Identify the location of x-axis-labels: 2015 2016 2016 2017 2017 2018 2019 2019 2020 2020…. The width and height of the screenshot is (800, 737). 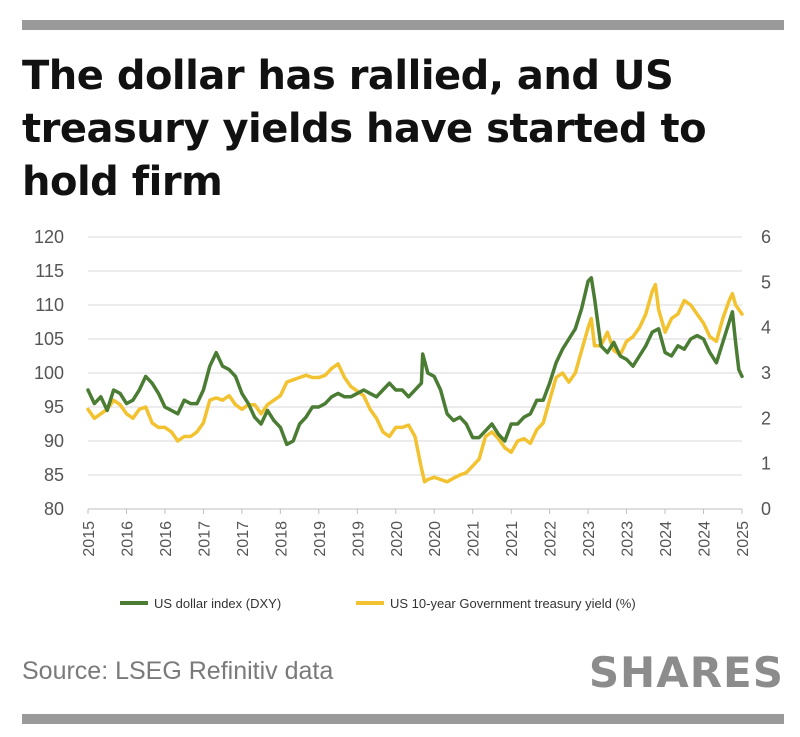
(416, 532).